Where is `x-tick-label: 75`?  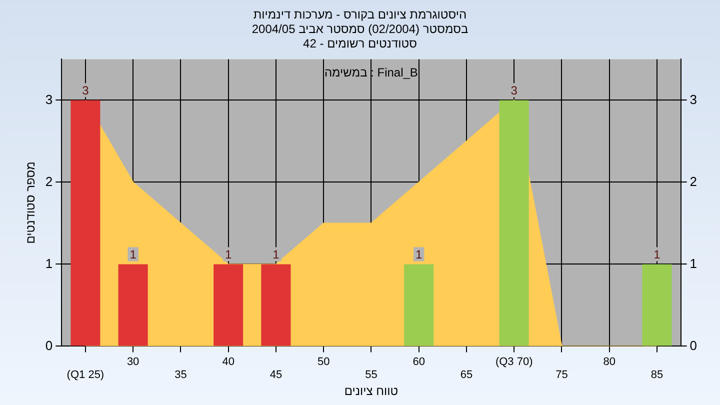
x-tick-label: 75 is located at coordinates (562, 375).